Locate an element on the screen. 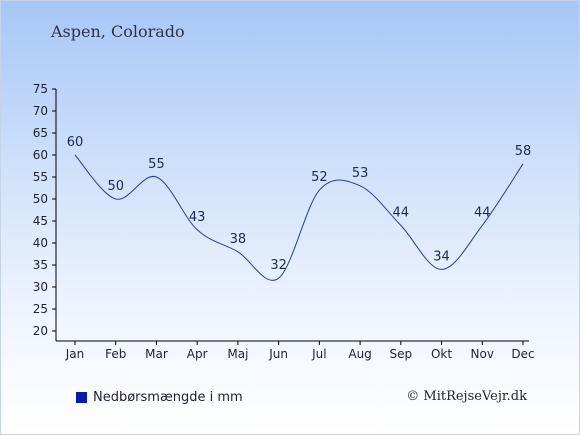  data-label: 38 is located at coordinates (238, 239).